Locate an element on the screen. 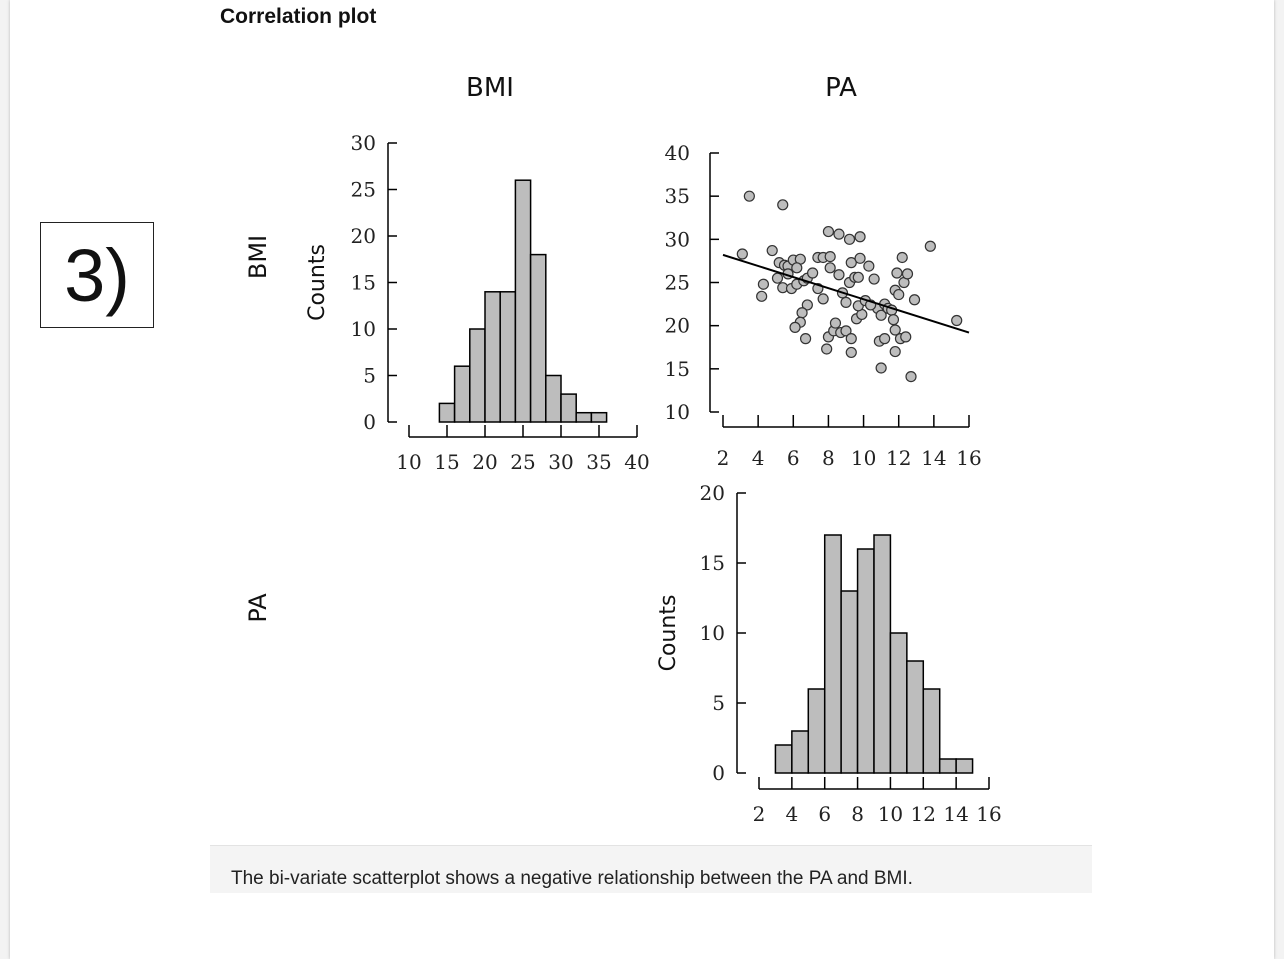 The image size is (1284, 959). pa-bmi-scatter: 10 15 20 25 30 35 40 2 4 6 8 10 12 14 16 is located at coordinates (823, 305).